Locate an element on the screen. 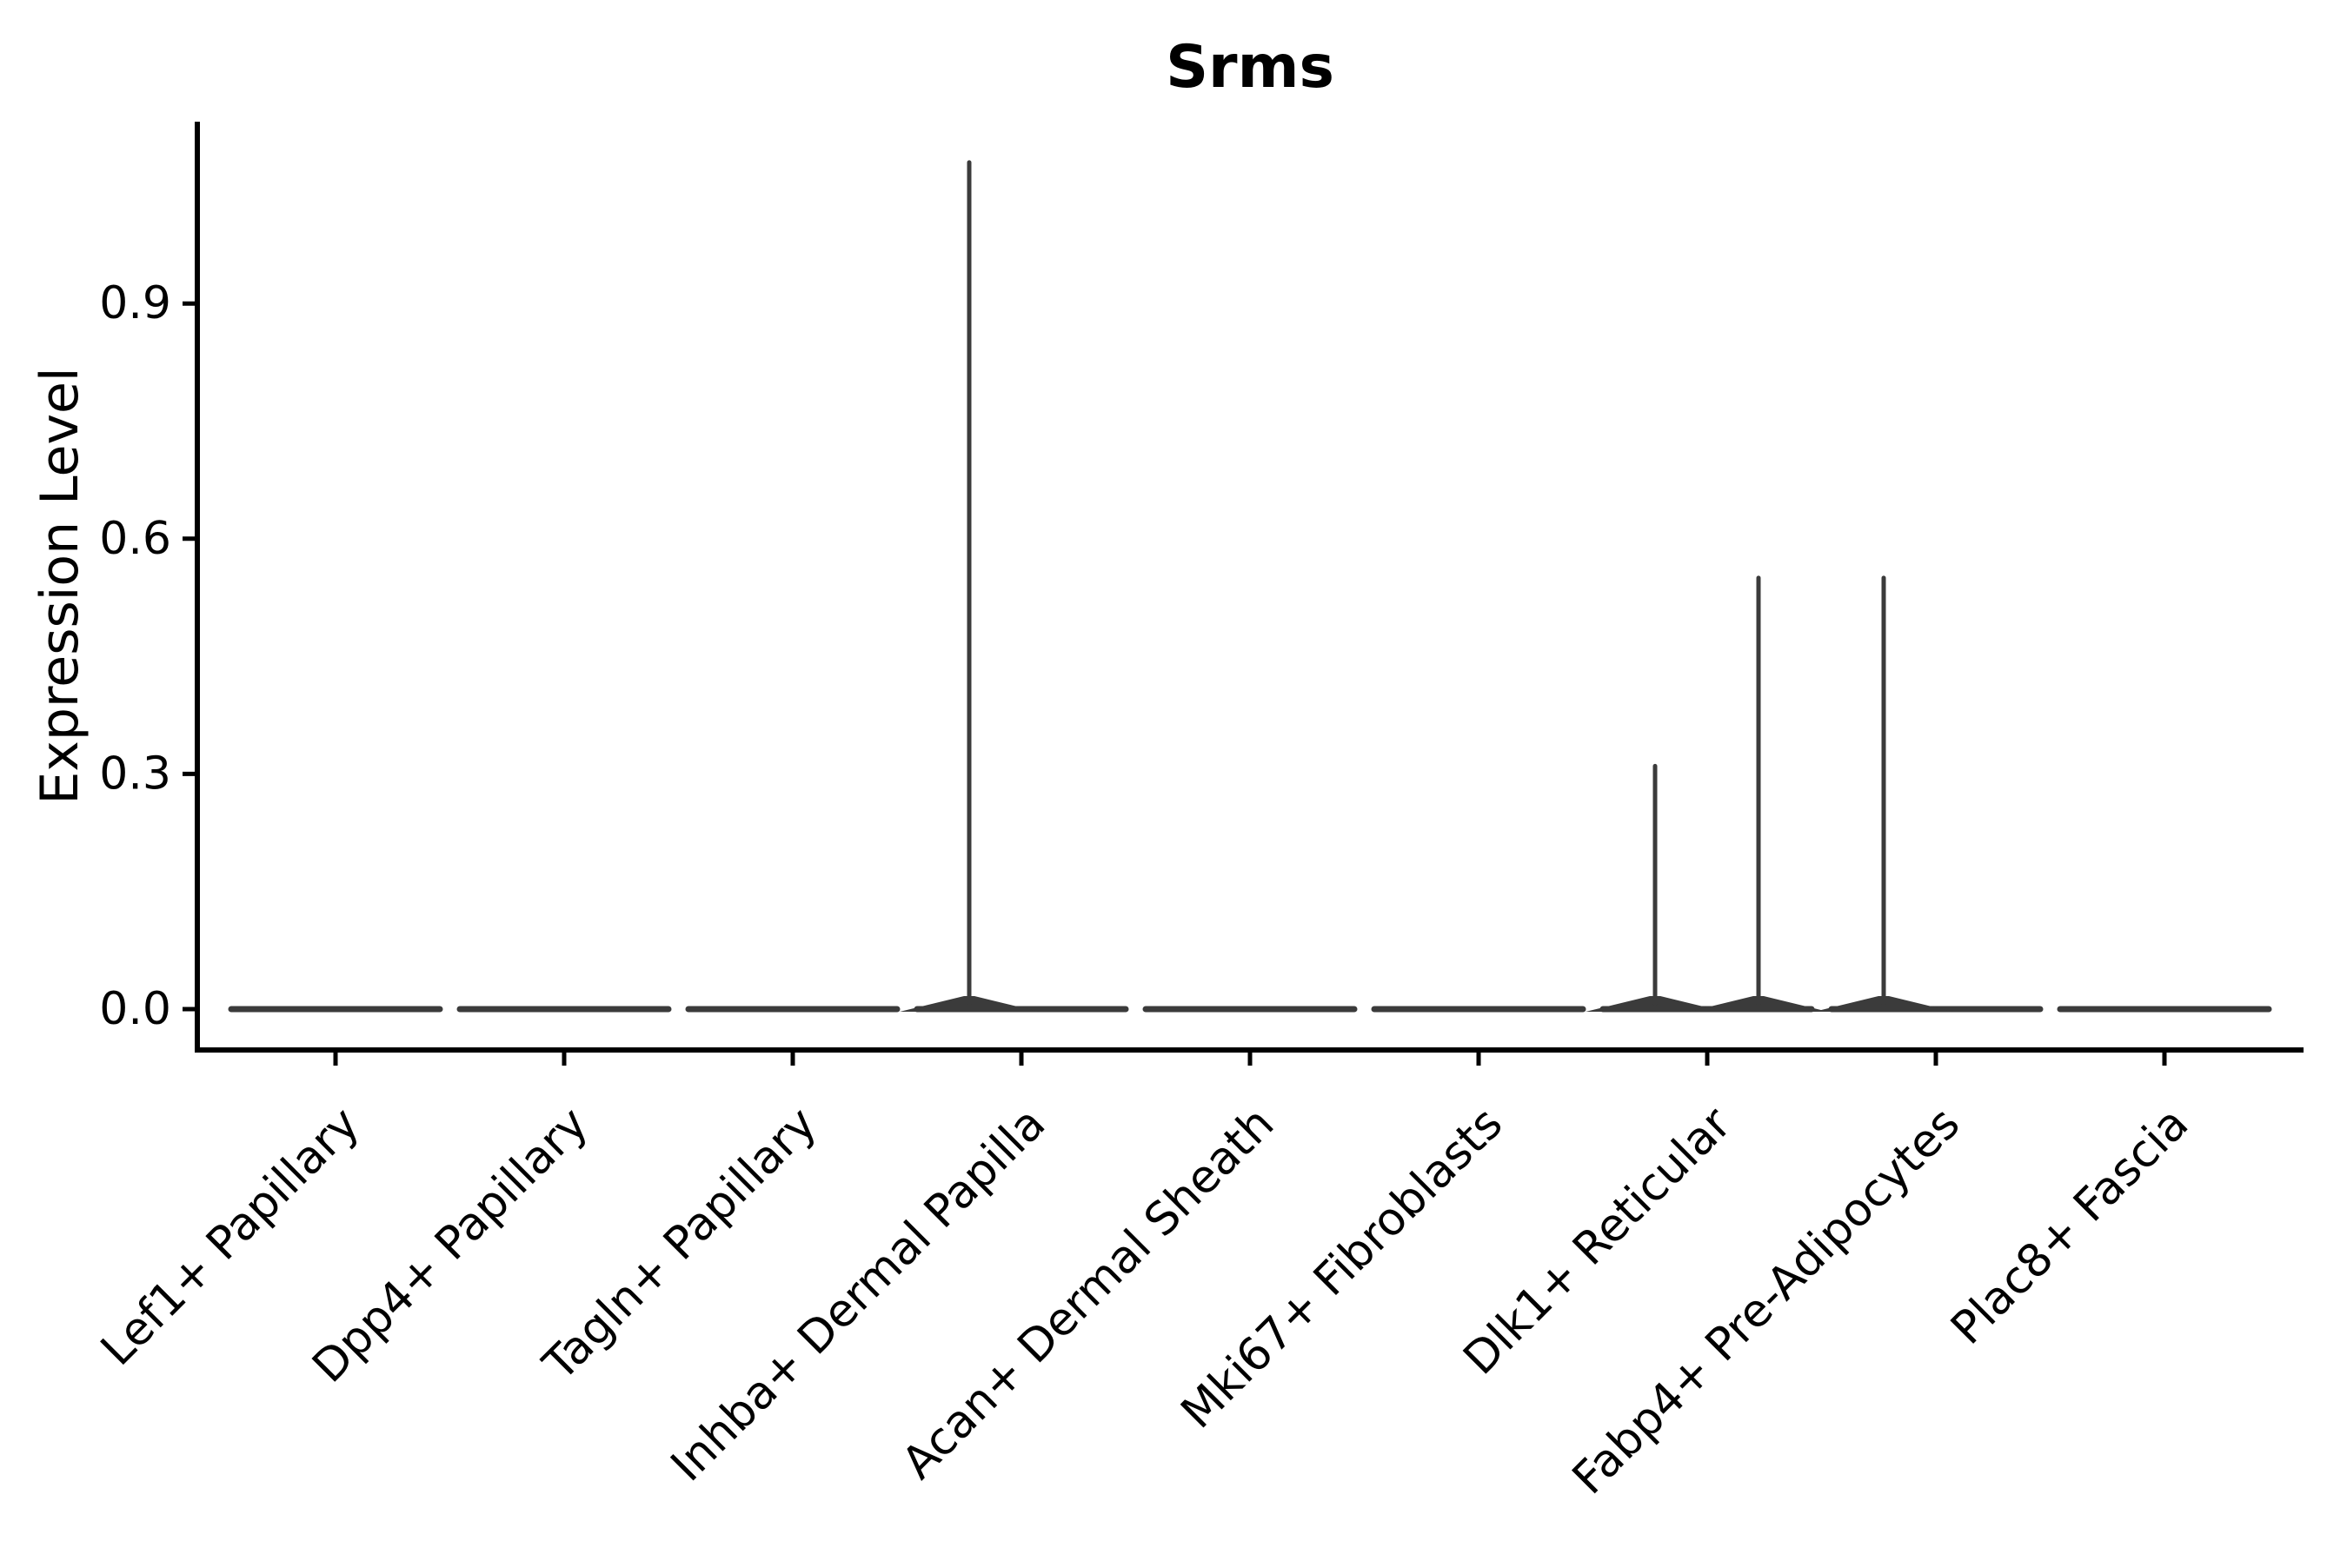 The width and height of the screenshot is (2347, 1568). x-tick-label: Fabp4+ Pre-Adipocytes is located at coordinates (1767, 1301).